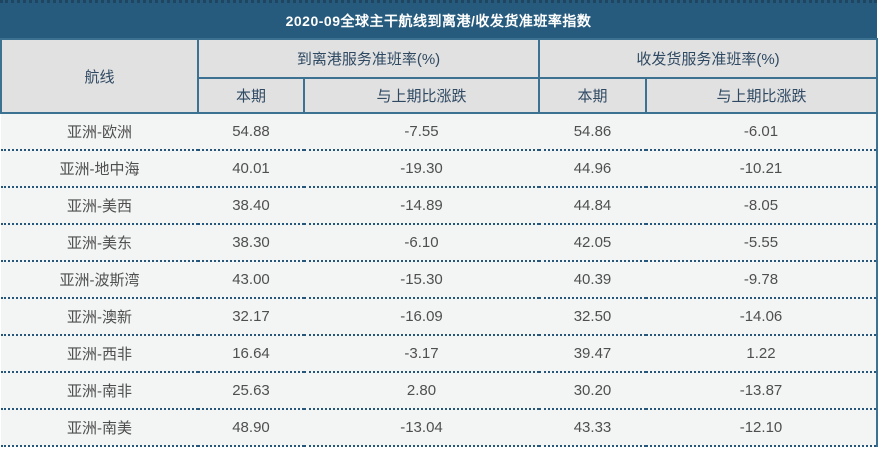 Image resolution: width=880 pixels, height=449 pixels. I want to click on value-cell: -15.30, so click(421, 280).